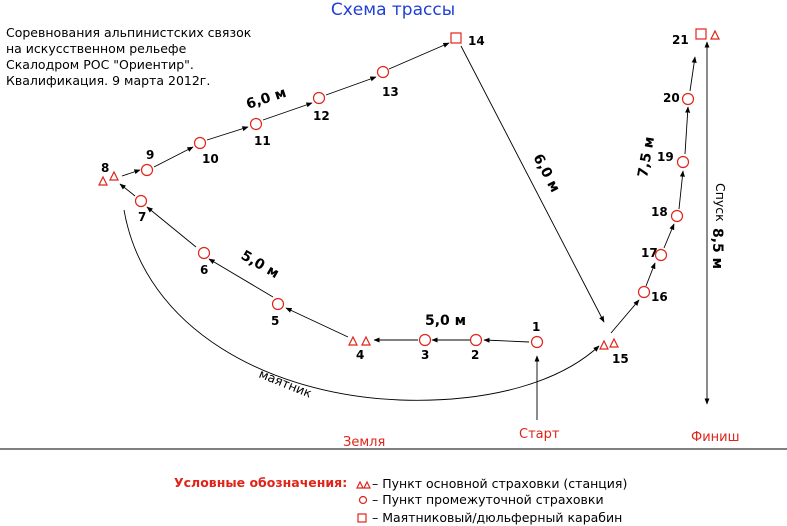 This screenshot has width=787, height=526. Describe the element at coordinates (425, 340) in the screenshot. I see `point-3-circle-icon` at that location.